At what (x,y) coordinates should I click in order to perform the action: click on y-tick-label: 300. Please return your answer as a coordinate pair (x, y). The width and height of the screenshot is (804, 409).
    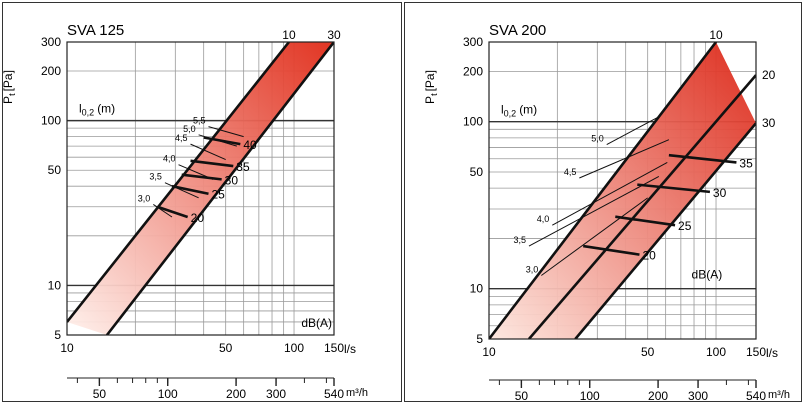
    Looking at the image, I should click on (51, 42).